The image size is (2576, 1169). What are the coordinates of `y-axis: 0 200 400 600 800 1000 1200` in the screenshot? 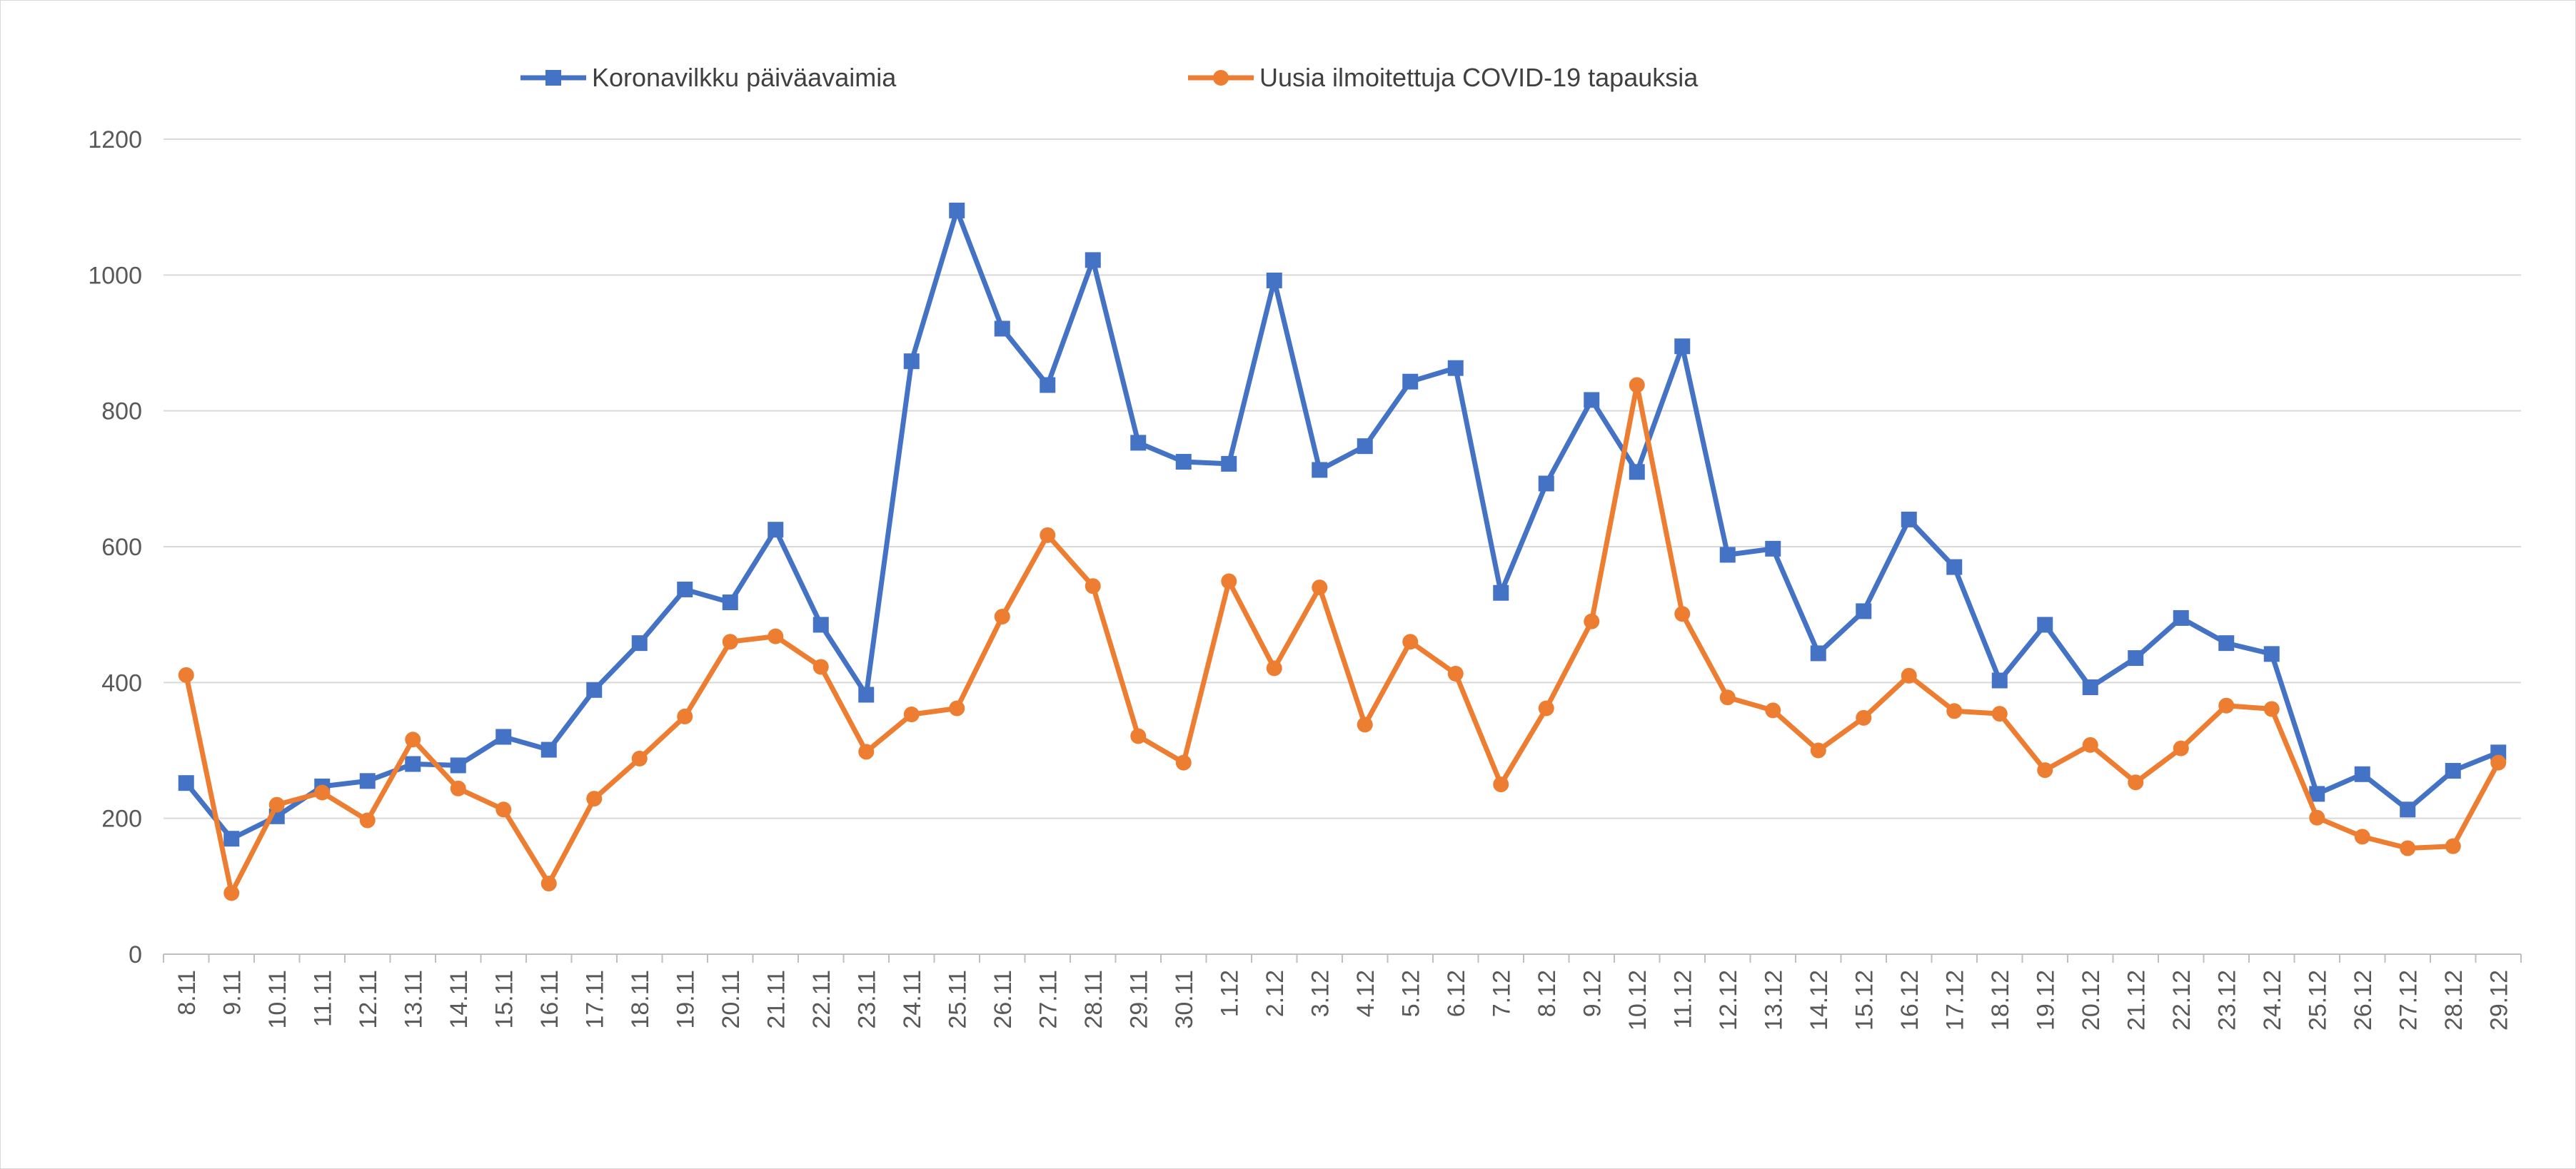 It's located at (115, 547).